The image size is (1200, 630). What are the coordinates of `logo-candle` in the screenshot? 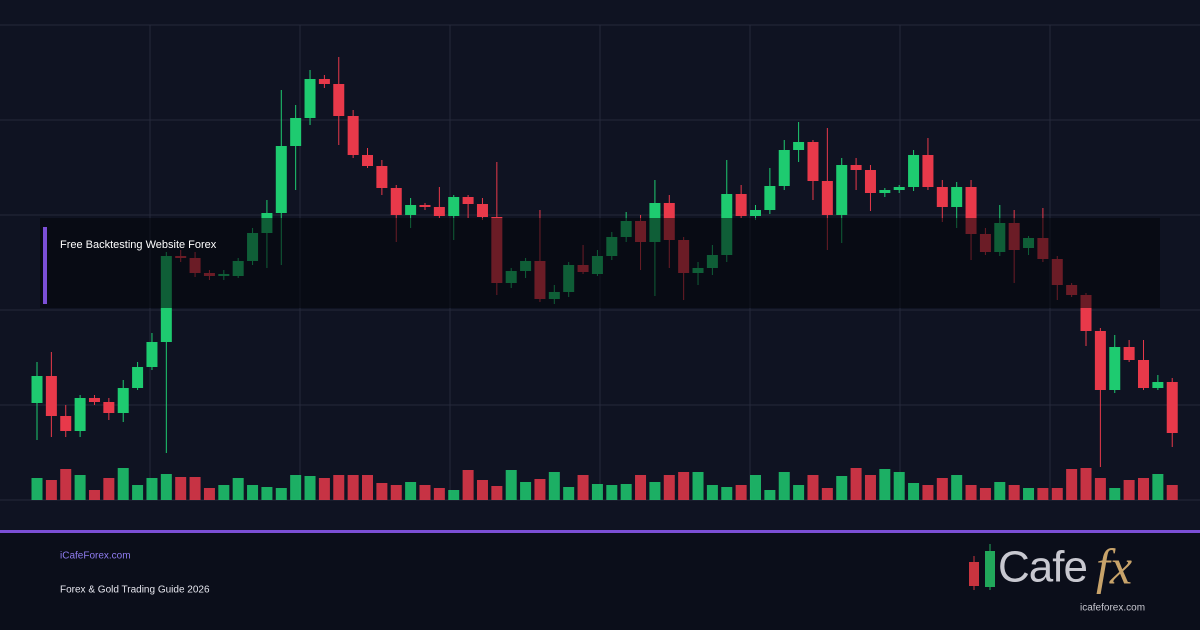 It's located at (990, 569).